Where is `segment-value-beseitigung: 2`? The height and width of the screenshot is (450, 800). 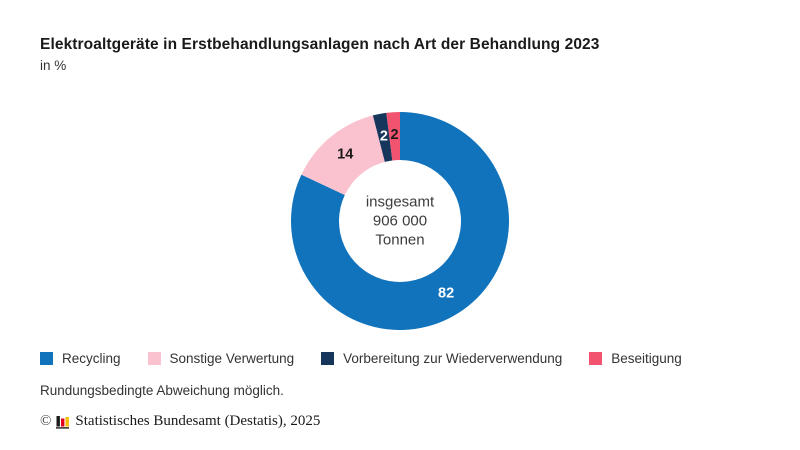
segment-value-beseitigung: 2 is located at coordinates (395, 135).